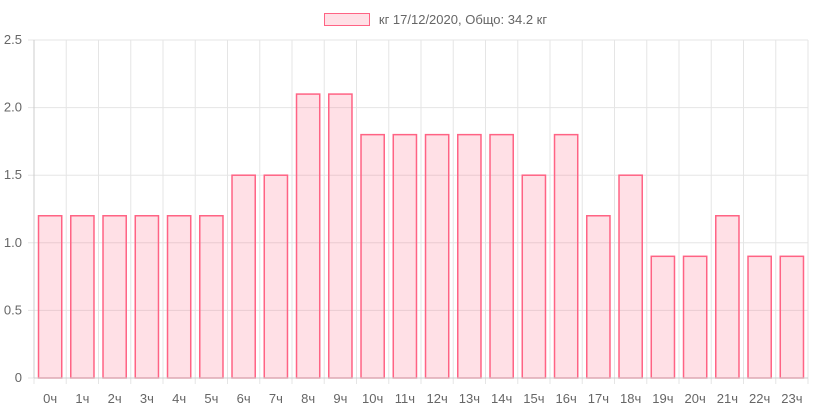 The image size is (825, 412). Describe the element at coordinates (50, 398) in the screenshot. I see `x-tick-label: 0ч` at that location.